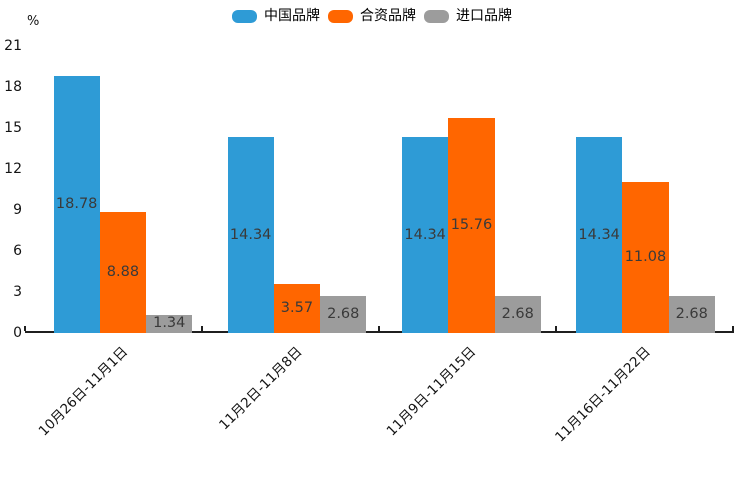 This screenshot has width=744, height=496. I want to click on x-axis-category-label: 10月26日-11月1日, so click(83, 391).